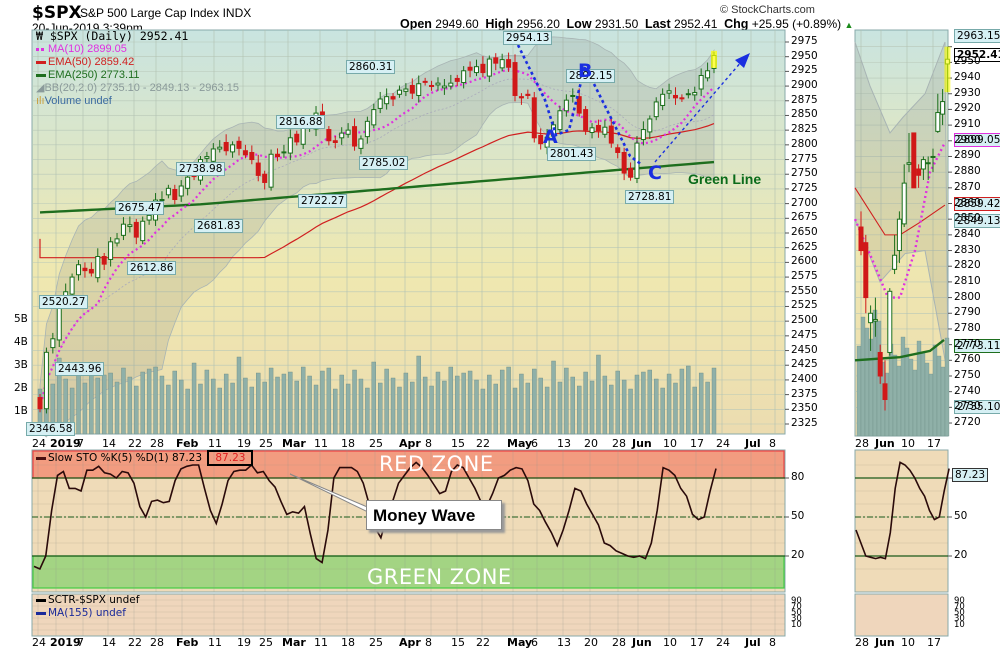 The height and width of the screenshot is (650, 1000). What do you see at coordinates (796, 625) in the screenshot?
I see `sctr-axis-tick: 10` at bounding box center [796, 625].